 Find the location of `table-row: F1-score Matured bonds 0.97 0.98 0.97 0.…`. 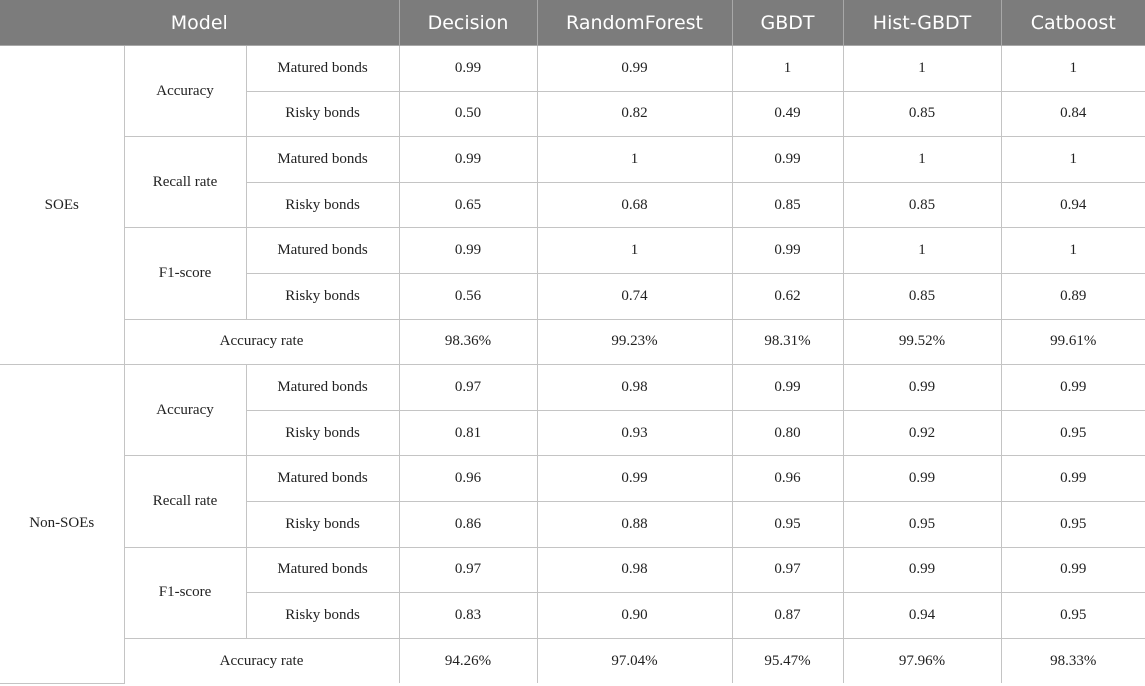

table-row: F1-score Matured bonds 0.97 0.98 0.97 0.… is located at coordinates (572, 592).